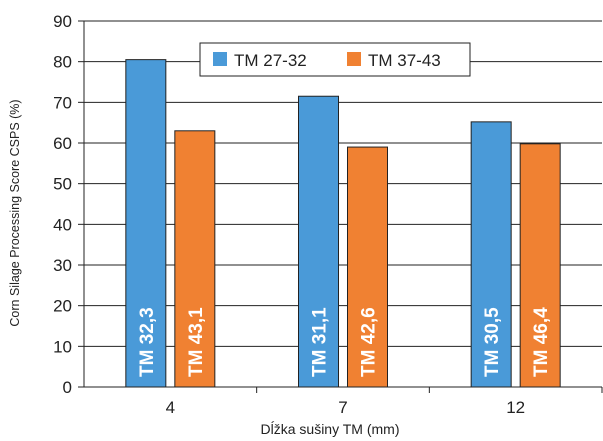  Describe the element at coordinates (62, 306) in the screenshot. I see `y-tick-label-20: 20` at that location.